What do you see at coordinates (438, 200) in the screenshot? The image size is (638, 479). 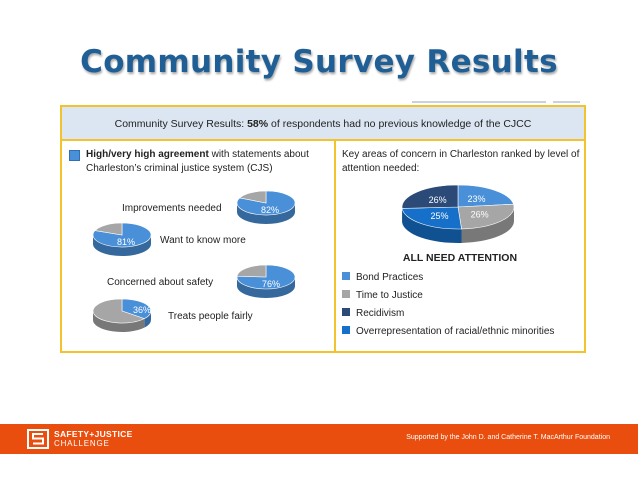 I see `concern-slice-label-recidivism: 26%` at bounding box center [438, 200].